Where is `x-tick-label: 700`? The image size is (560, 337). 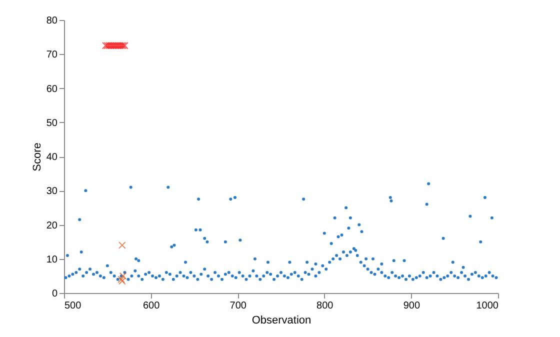
x-tick-label: 700 is located at coordinates (238, 306).